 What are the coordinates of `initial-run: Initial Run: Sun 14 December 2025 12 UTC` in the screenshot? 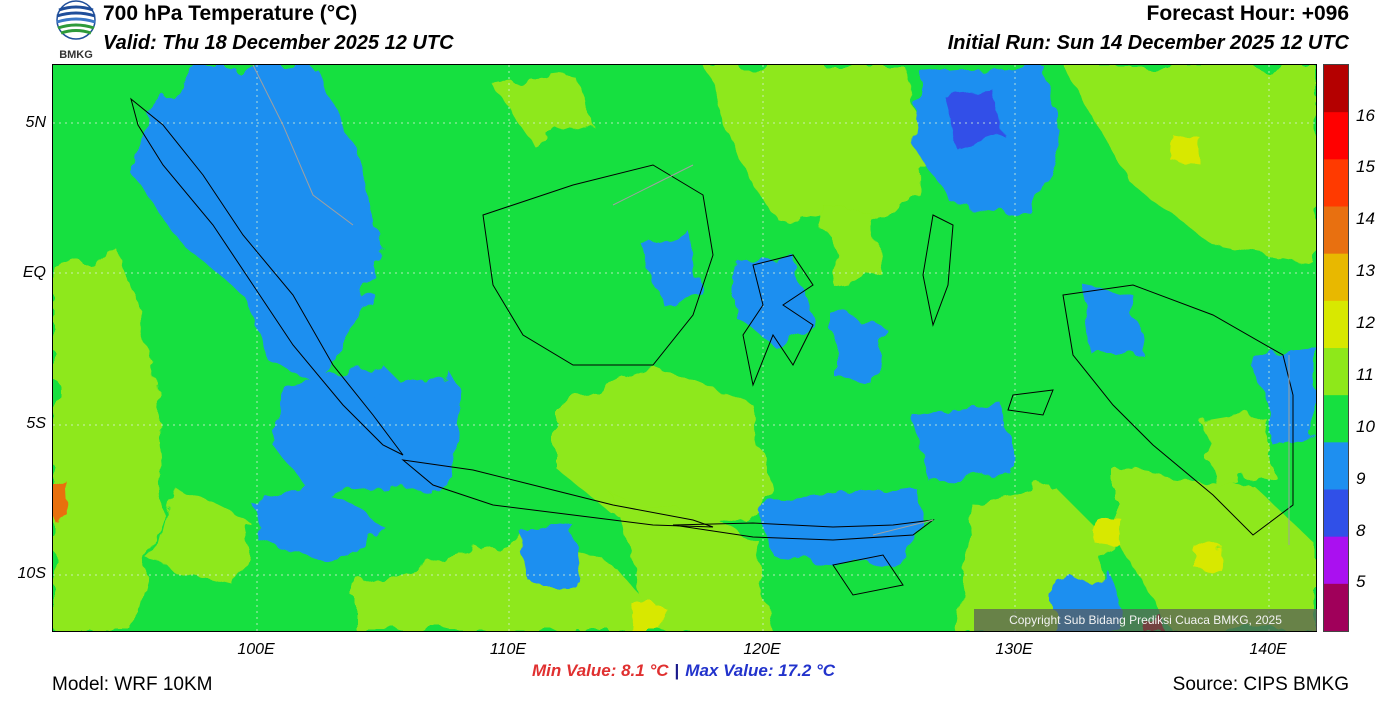 It's located at (1148, 43).